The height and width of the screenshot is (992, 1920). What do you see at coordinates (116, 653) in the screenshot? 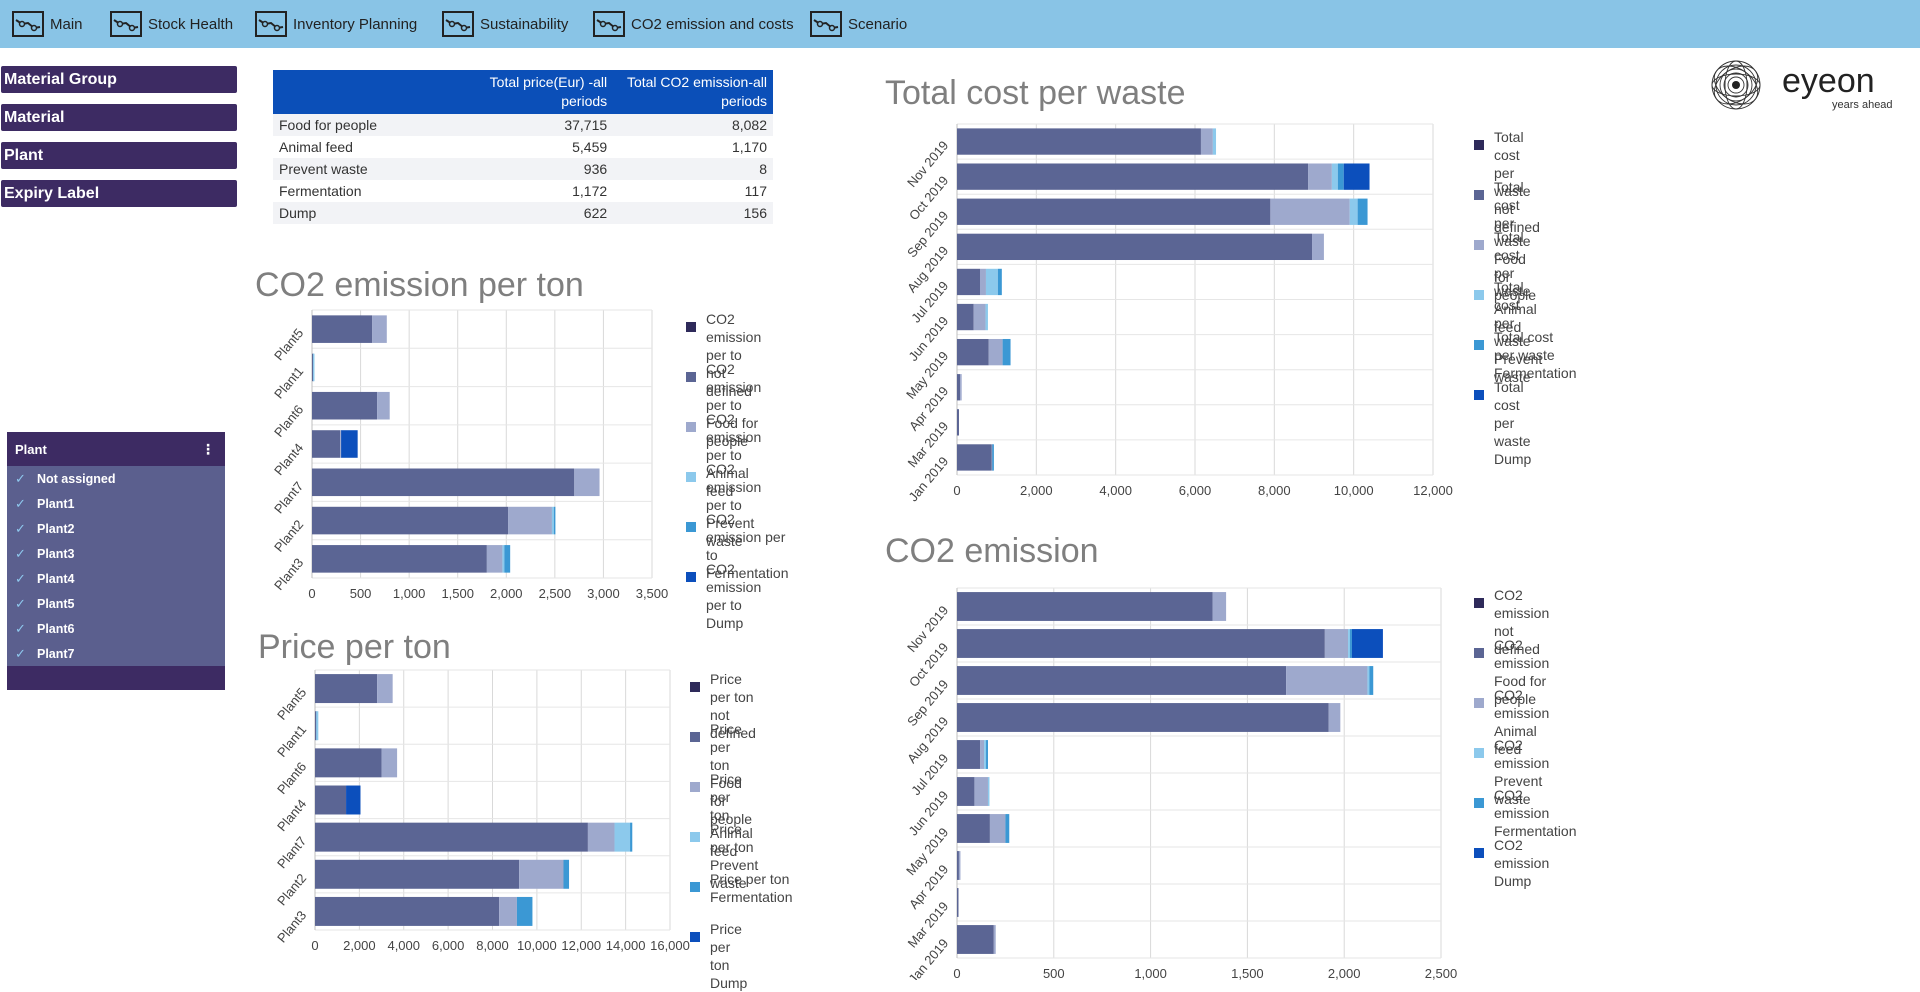
I see `plant-filter-item: ✓ Plant7` at bounding box center [116, 653].